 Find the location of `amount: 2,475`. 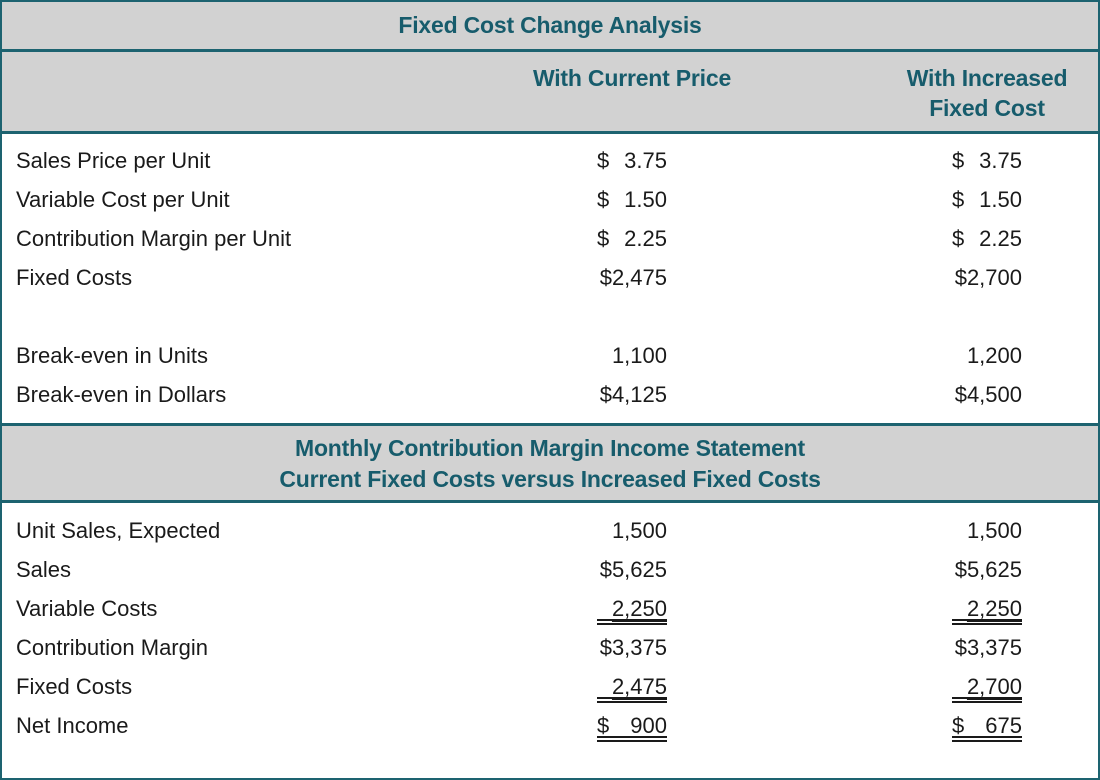

amount: 2,475 is located at coordinates (639, 686).